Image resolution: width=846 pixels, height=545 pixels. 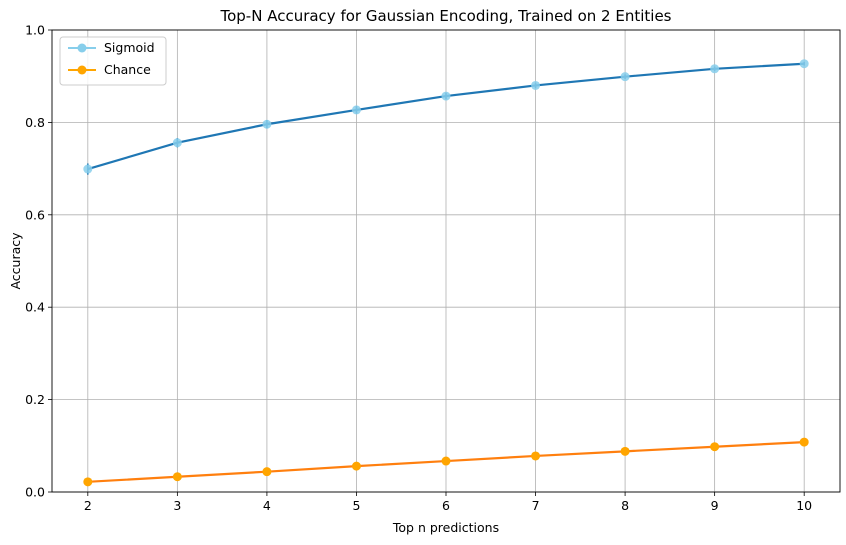 What do you see at coordinates (35, 214) in the screenshot?
I see `y-tick-label: 0.6` at bounding box center [35, 214].